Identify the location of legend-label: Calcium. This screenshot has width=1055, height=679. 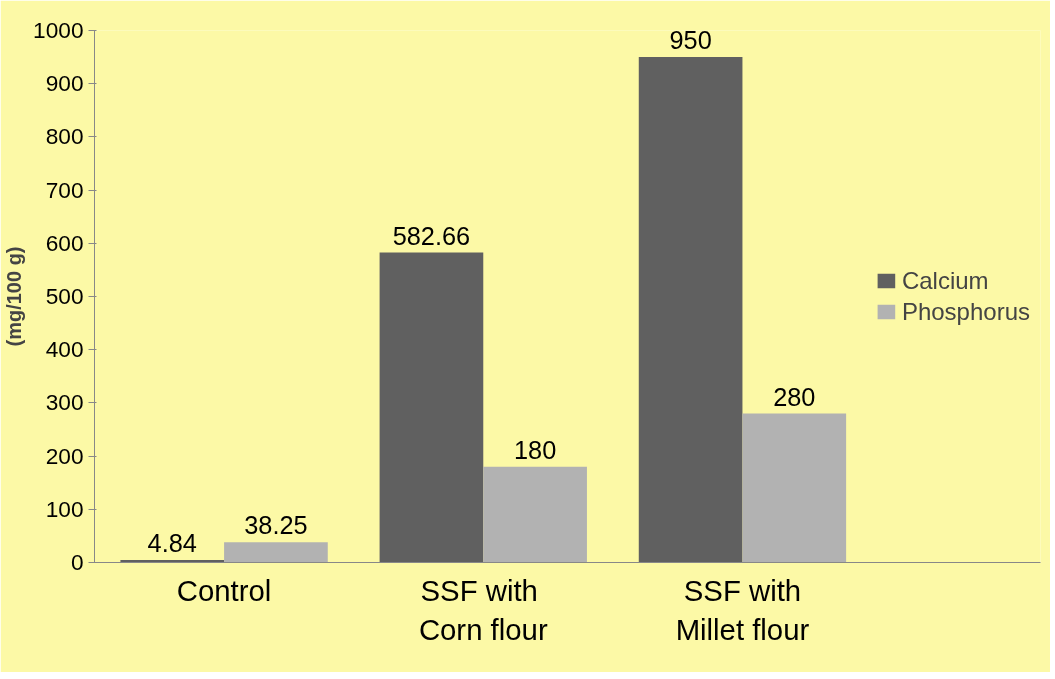
(945, 280).